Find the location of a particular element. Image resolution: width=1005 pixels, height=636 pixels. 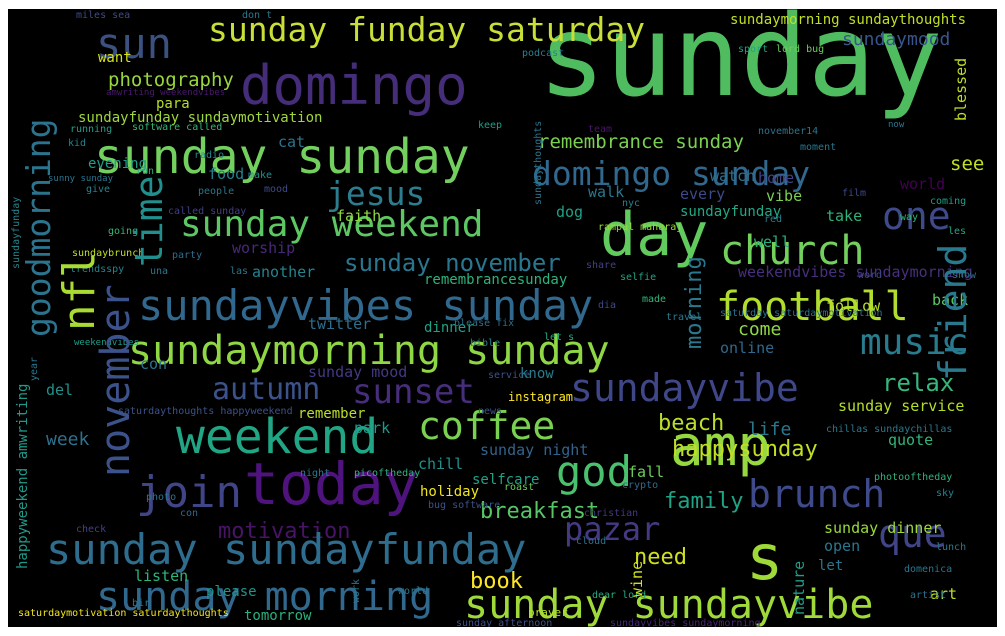

word-1: domingo is located at coordinates (354, 85).